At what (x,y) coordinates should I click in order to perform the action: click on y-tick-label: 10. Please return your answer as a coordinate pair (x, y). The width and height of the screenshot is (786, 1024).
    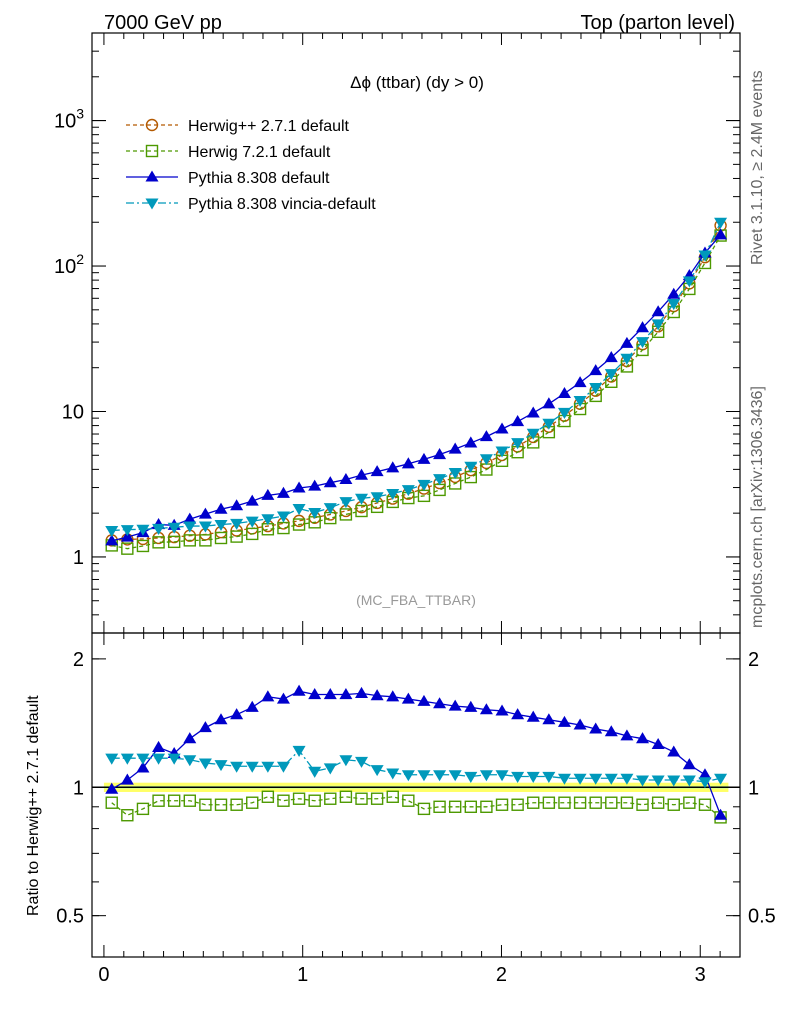
    Looking at the image, I should click on (73, 412).